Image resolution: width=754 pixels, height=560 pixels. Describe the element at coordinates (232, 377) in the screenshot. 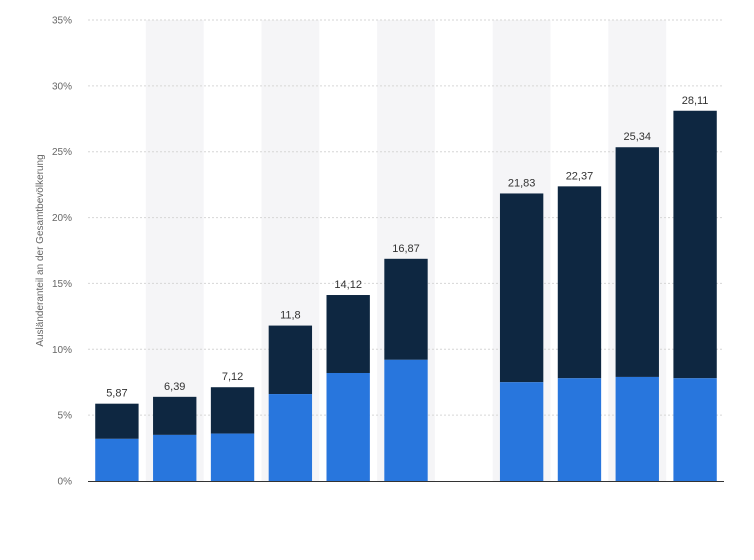

I see `bar-value-label: 7,12` at that location.